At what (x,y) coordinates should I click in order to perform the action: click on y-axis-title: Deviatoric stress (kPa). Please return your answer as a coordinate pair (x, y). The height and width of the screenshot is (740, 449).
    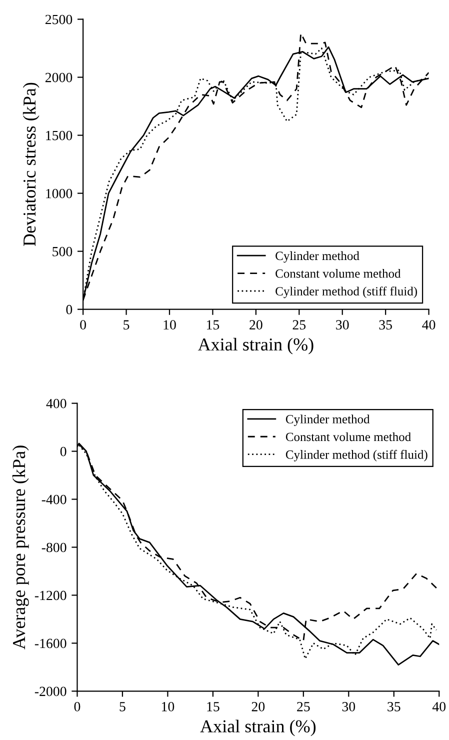
    Looking at the image, I should click on (31, 164).